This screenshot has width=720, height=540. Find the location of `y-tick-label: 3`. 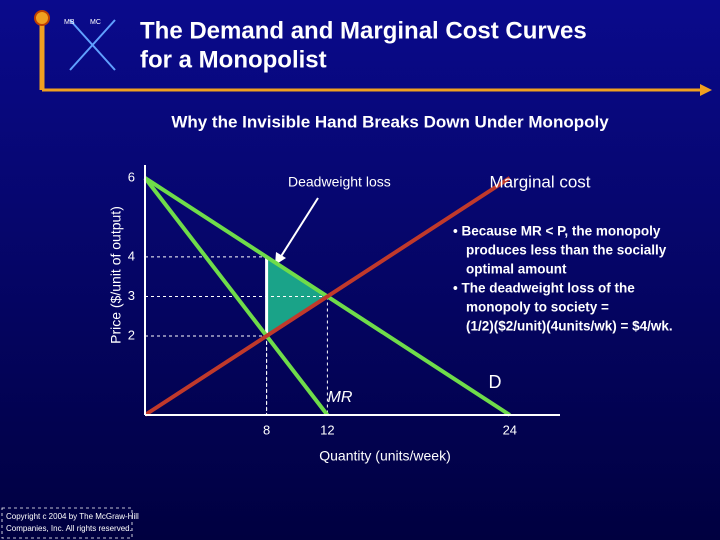

y-tick-label: 3 is located at coordinates (131, 295).